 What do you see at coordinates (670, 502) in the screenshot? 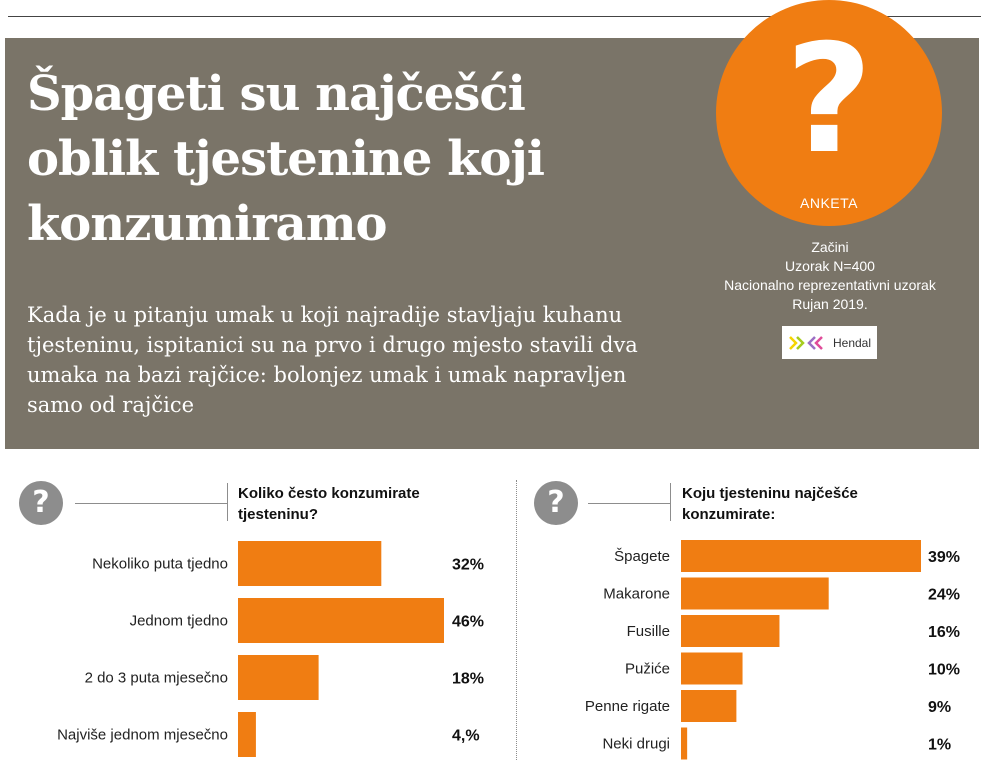
I see `question-vrule-right` at bounding box center [670, 502].